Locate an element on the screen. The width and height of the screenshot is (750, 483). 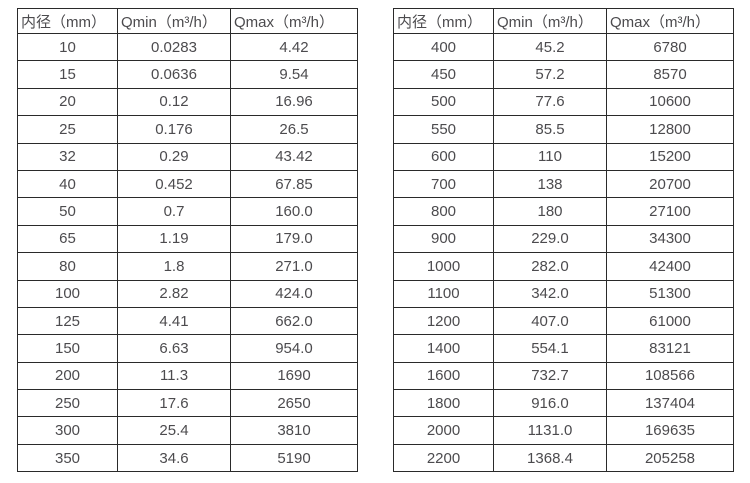
table-row: 450 57.2 8570 is located at coordinates (563, 74).